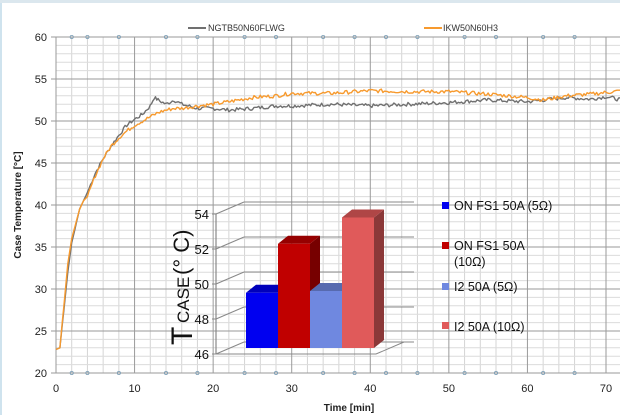 The width and height of the screenshot is (620, 415). I want to click on inset-y-tick-label: 50, so click(202, 284).